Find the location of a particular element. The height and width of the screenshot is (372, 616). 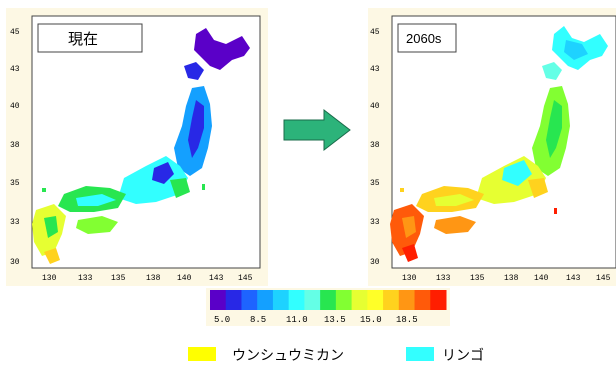

right-x-tick: 143 is located at coordinates (573, 278).